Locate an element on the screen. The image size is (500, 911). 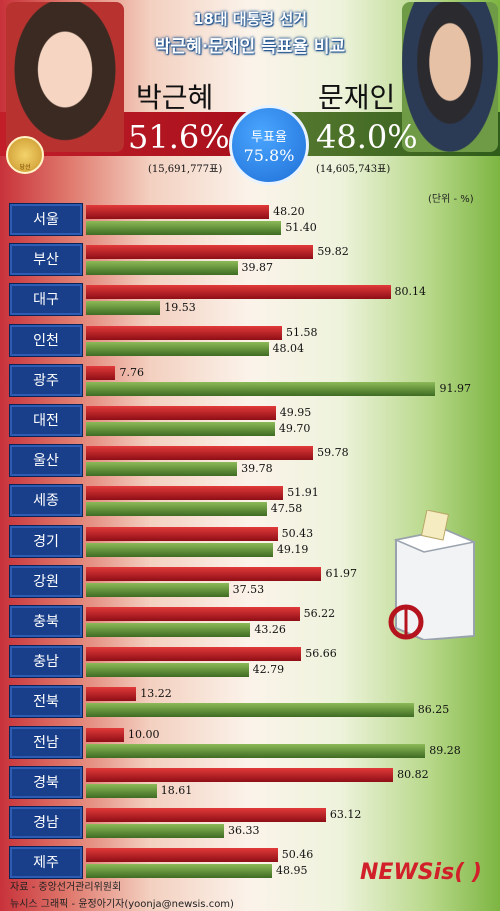
region-label: 전북 is located at coordinates (46, 702).